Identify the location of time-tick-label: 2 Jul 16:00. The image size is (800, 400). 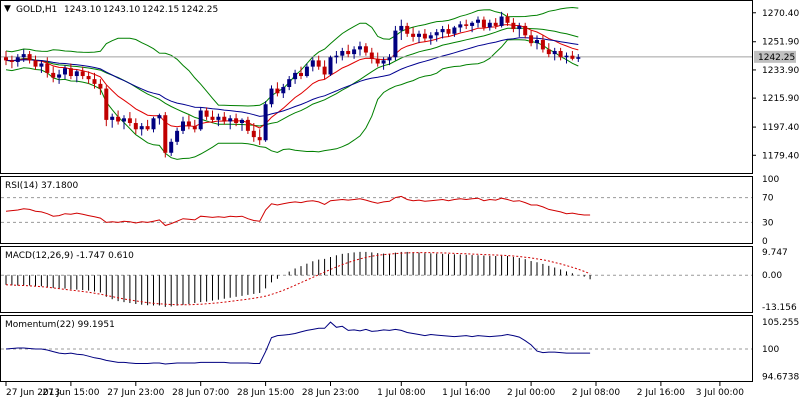
(661, 393).